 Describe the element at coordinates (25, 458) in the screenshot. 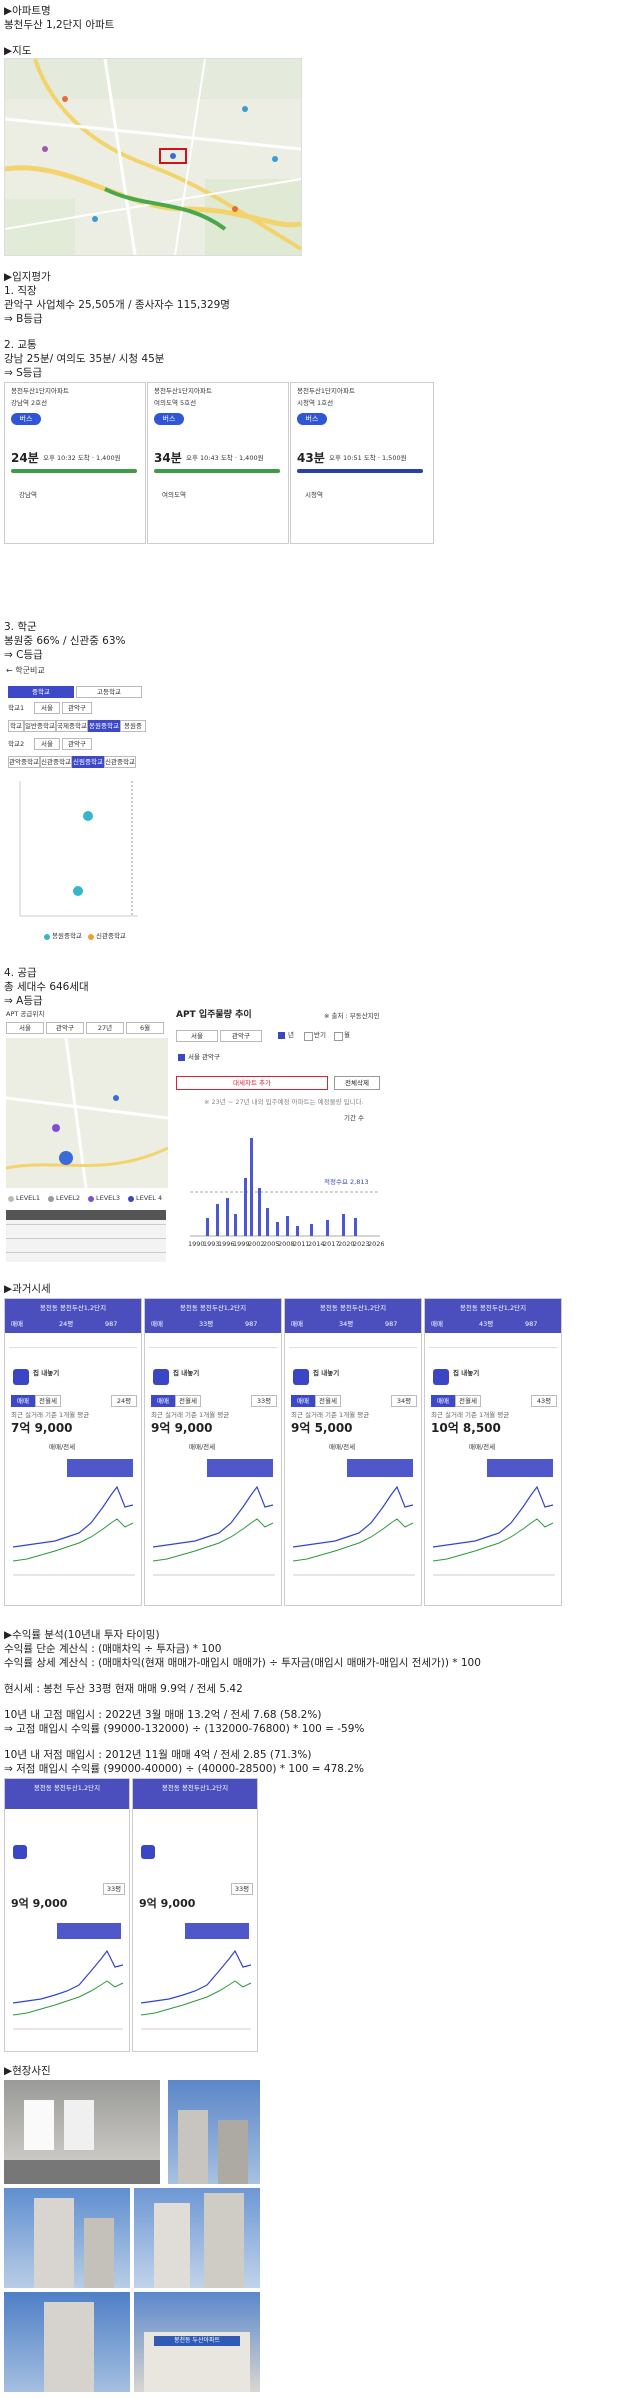

I see `route-time: 24분` at that location.